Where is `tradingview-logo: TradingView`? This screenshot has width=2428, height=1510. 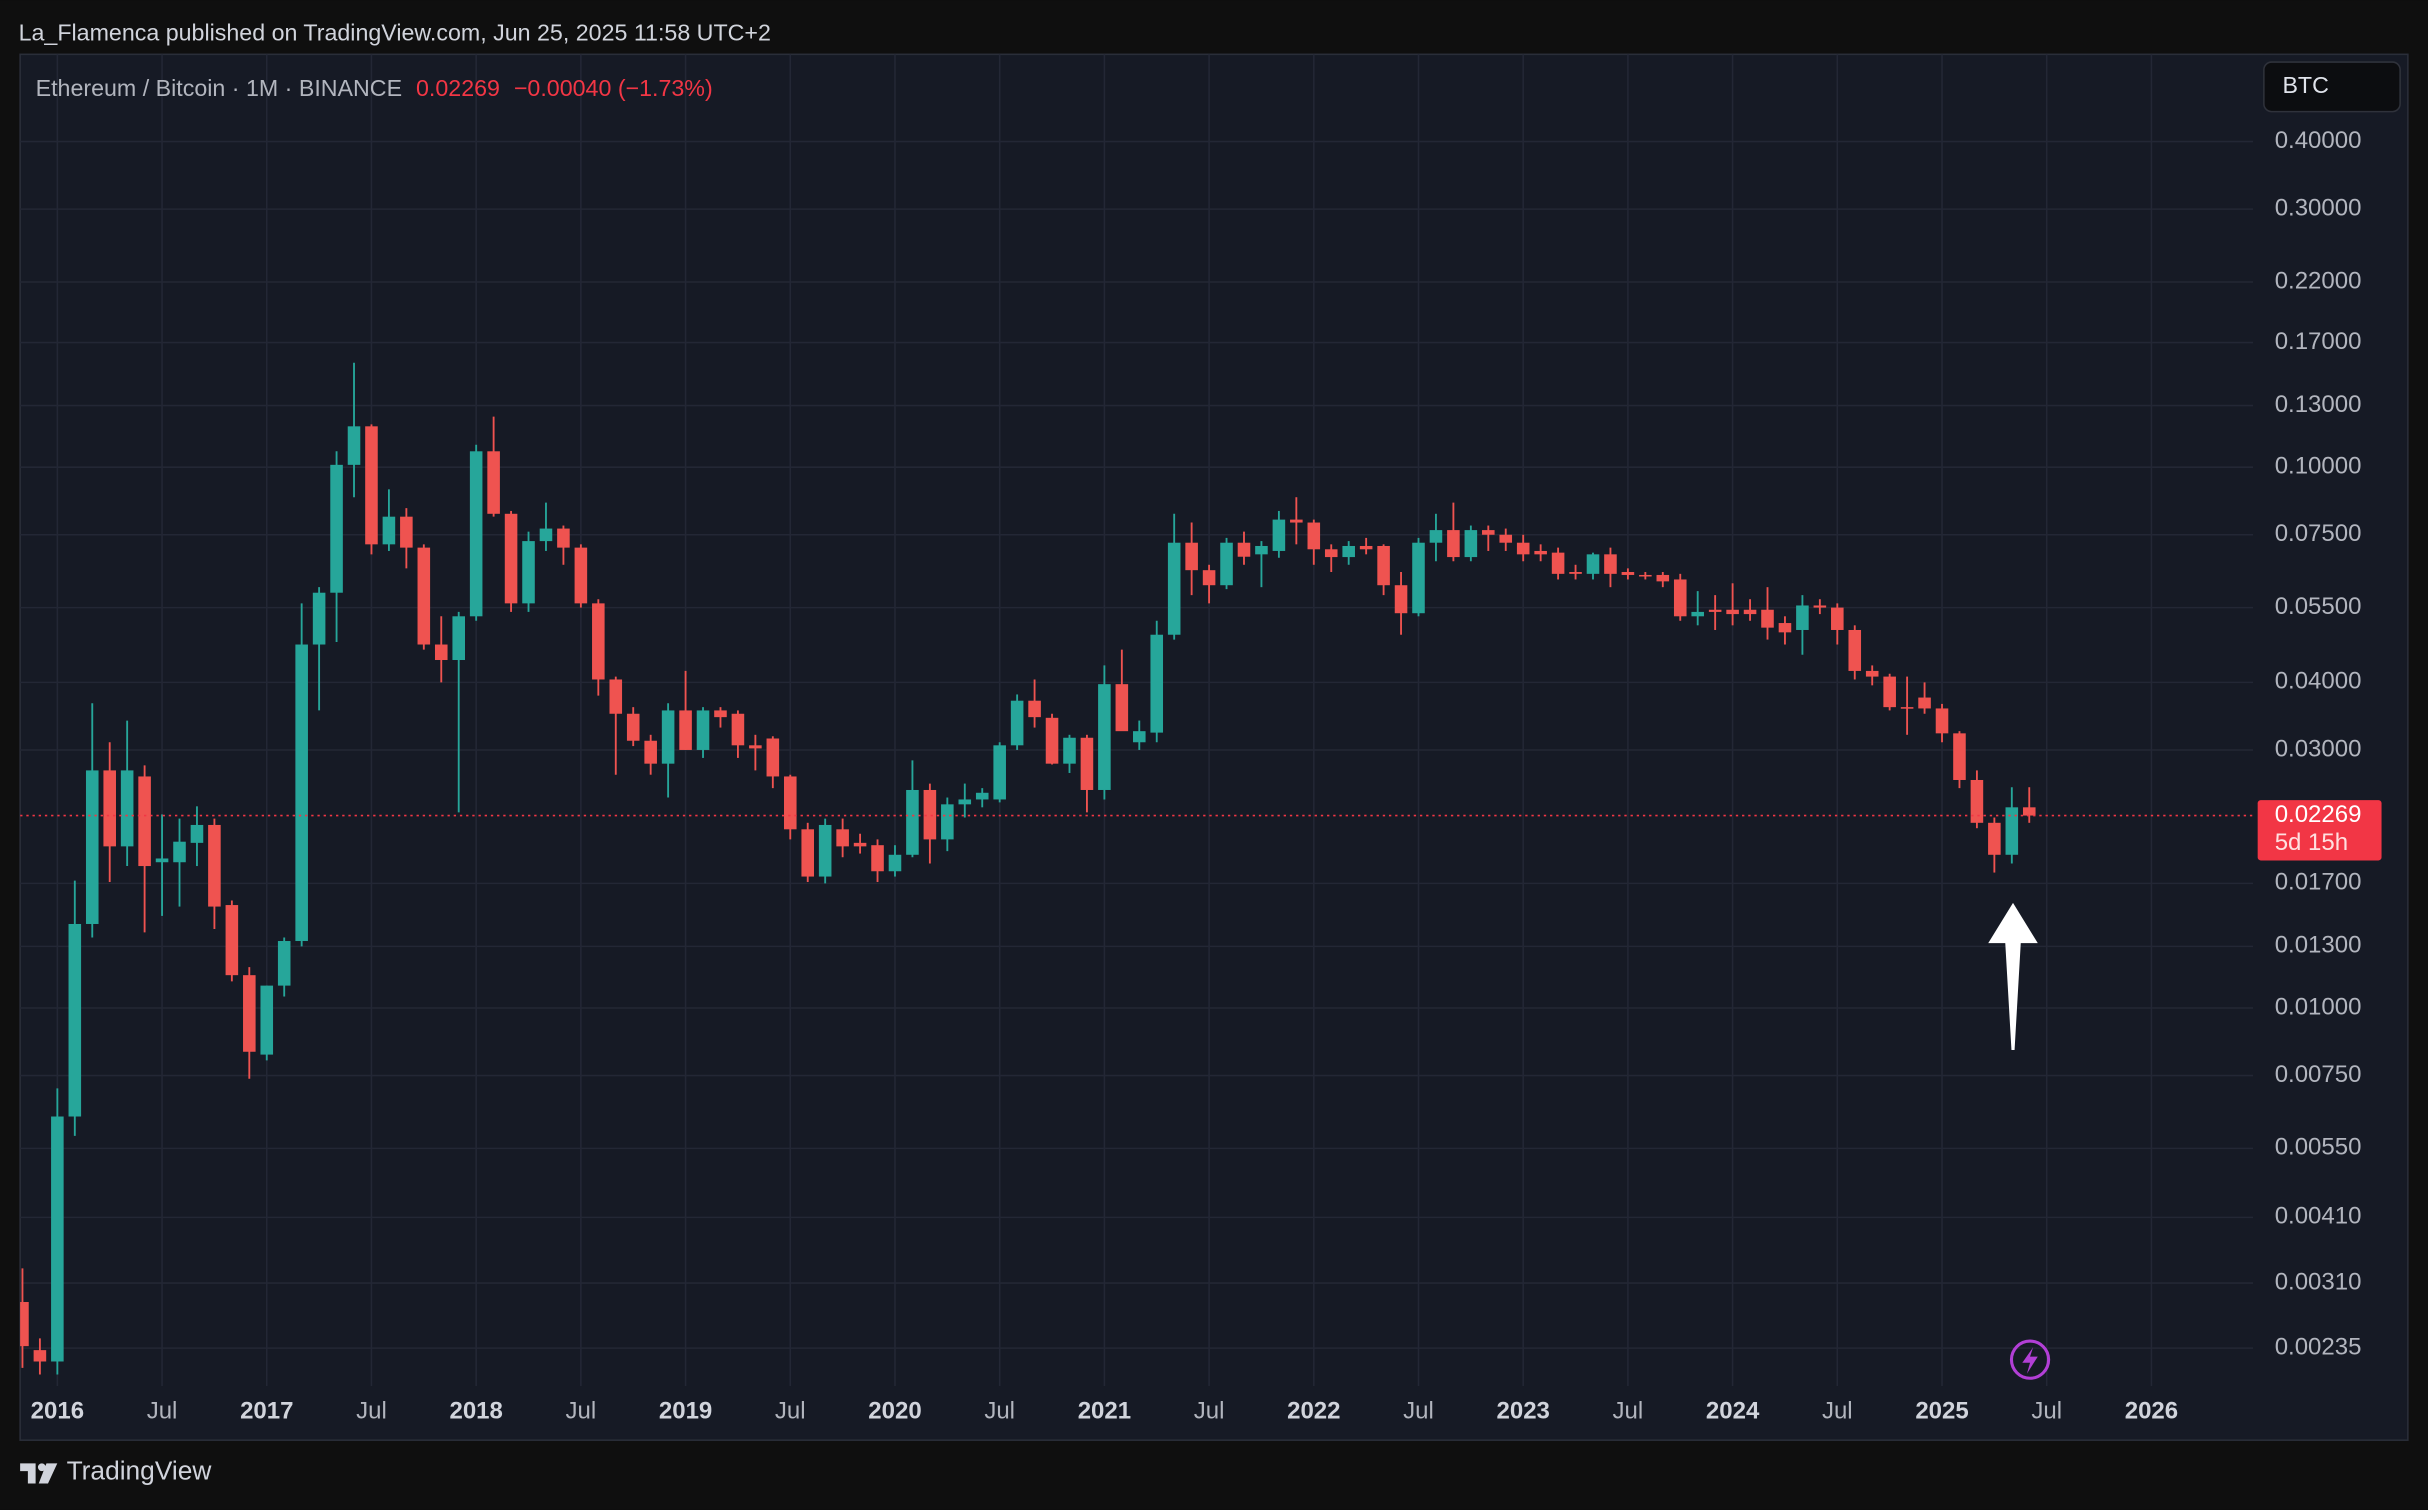 tradingview-logo: TradingView is located at coordinates (116, 1471).